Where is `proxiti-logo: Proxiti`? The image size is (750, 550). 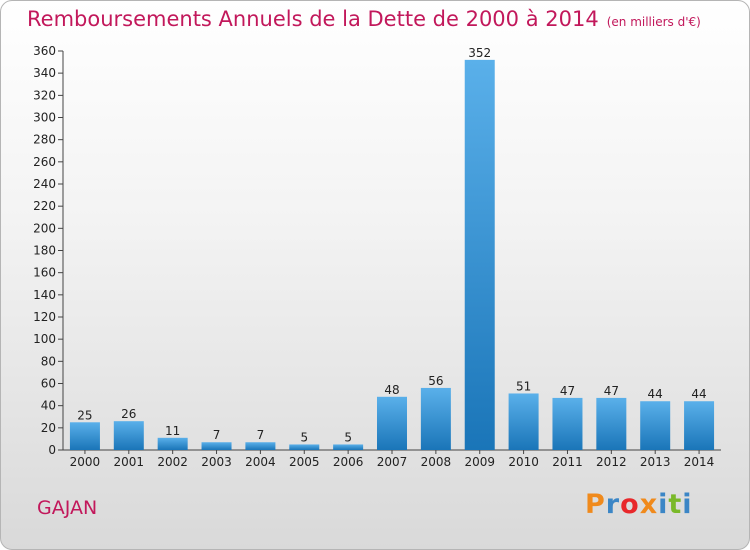 proxiti-logo: Proxiti is located at coordinates (639, 504).